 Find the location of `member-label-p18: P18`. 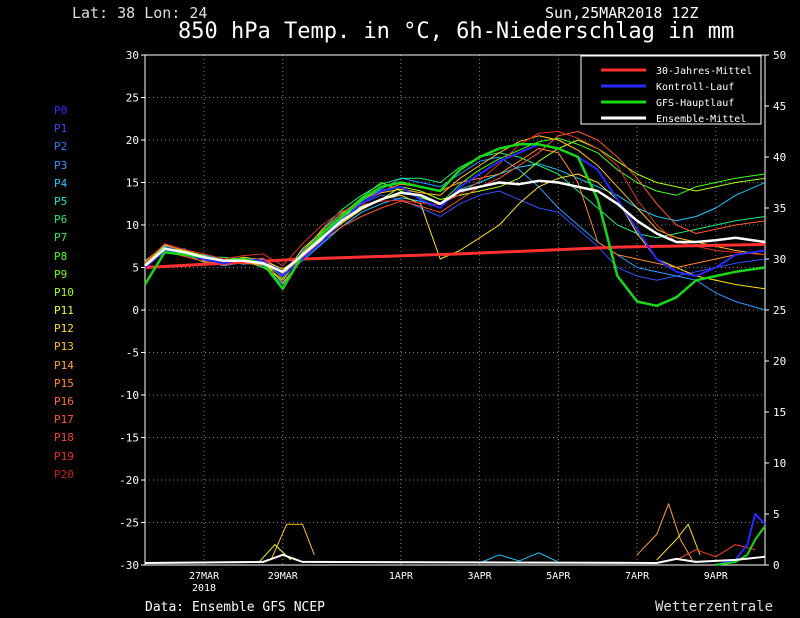

member-label-p18: P18 is located at coordinates (64, 438).